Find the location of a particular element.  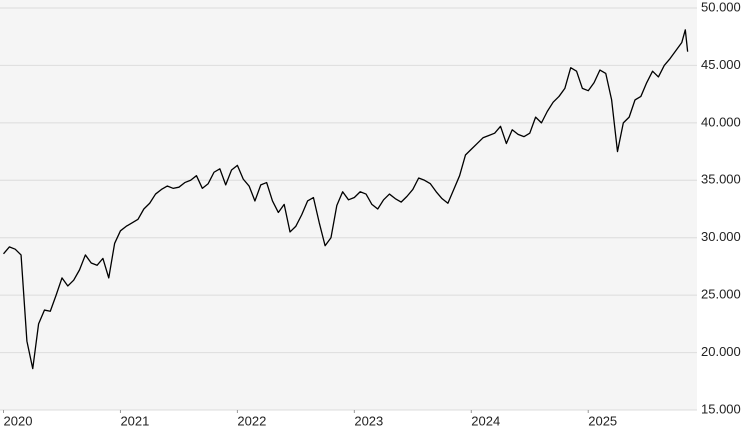

y-tick-label: 45.000 is located at coordinates (721, 64).